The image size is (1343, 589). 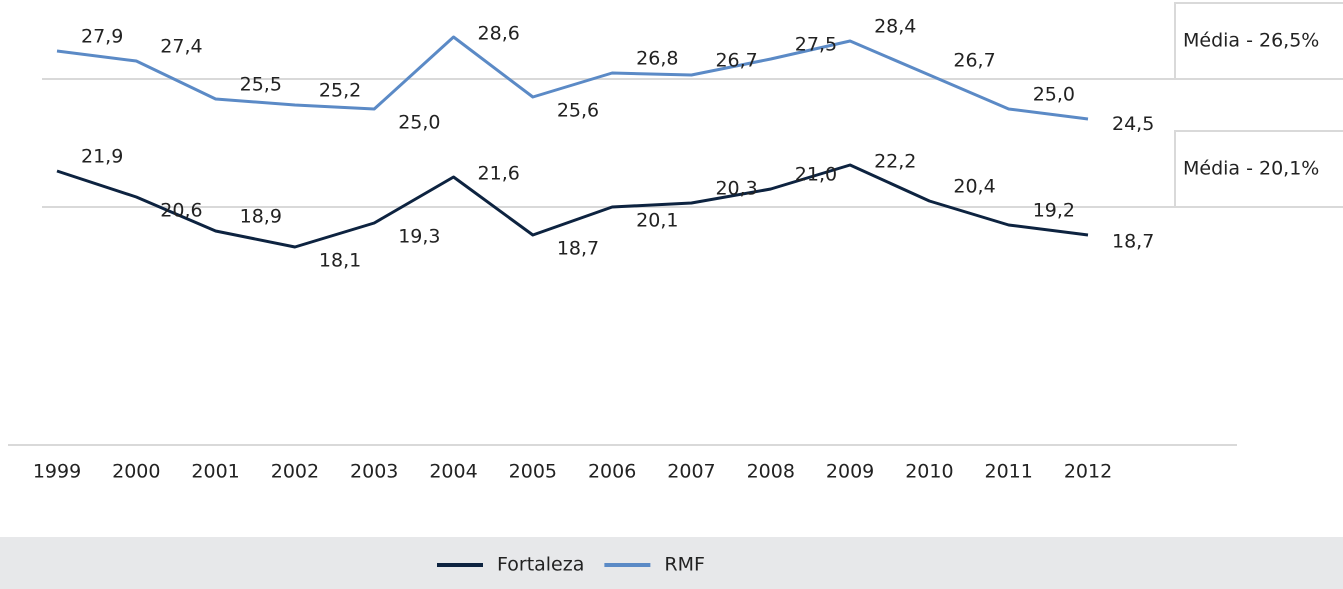 What do you see at coordinates (816, 45) in the screenshot?
I see `data-label: 27,5` at bounding box center [816, 45].